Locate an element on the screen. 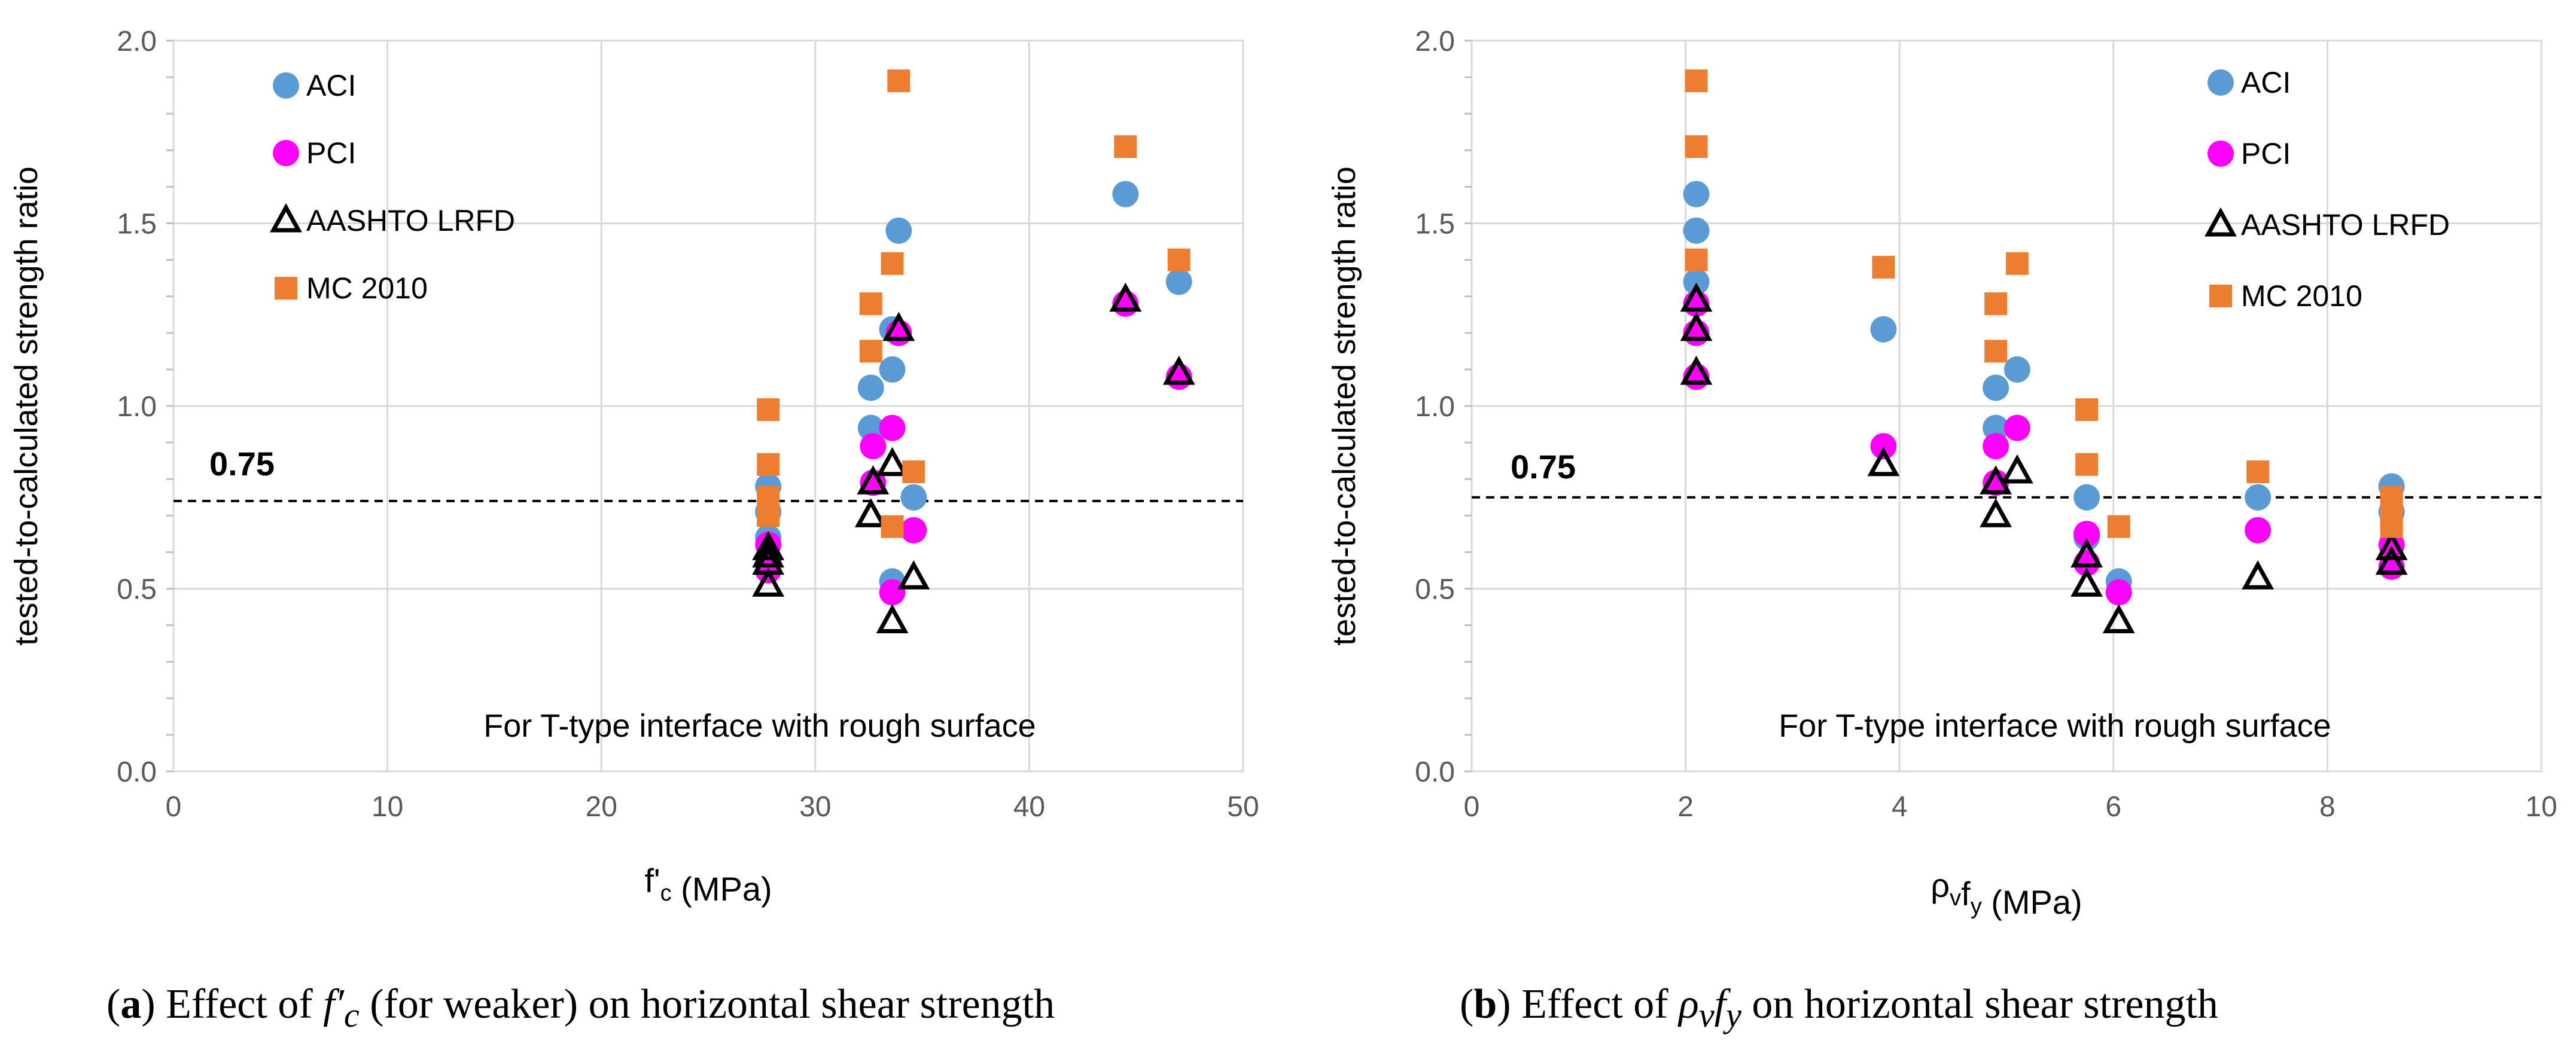  x-axis-label: f'c (MPa) is located at coordinates (708, 885).